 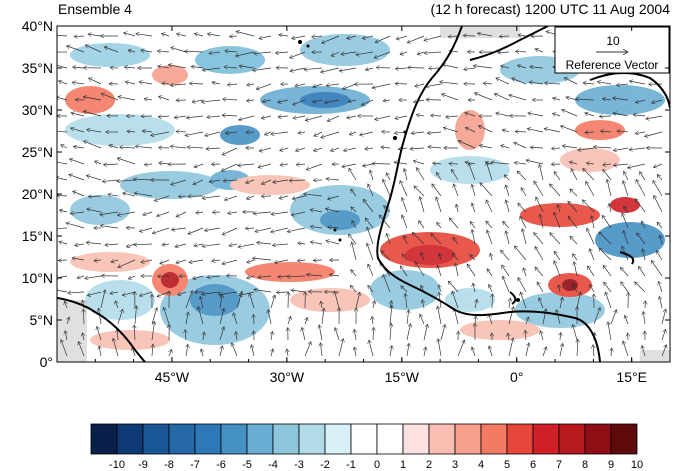 I want to click on lat-label: 30°N, so click(x=37, y=110).